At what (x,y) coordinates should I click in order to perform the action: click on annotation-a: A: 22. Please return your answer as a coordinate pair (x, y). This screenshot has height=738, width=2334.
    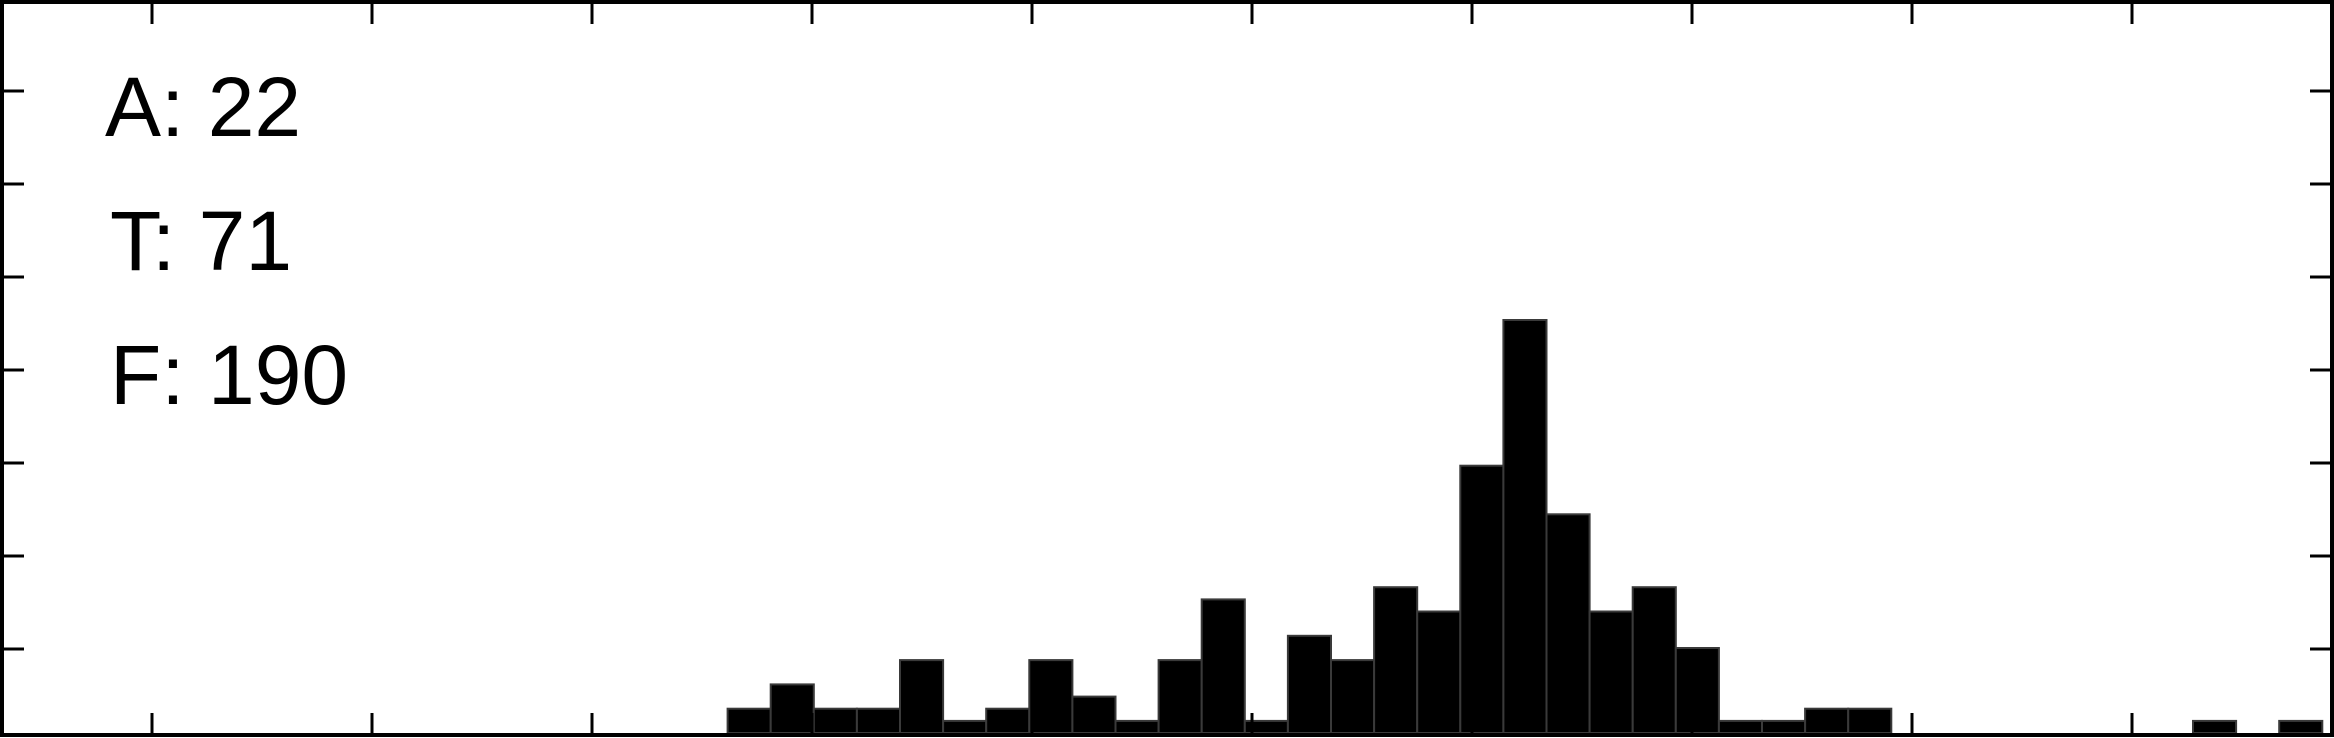
    Looking at the image, I should click on (203, 107).